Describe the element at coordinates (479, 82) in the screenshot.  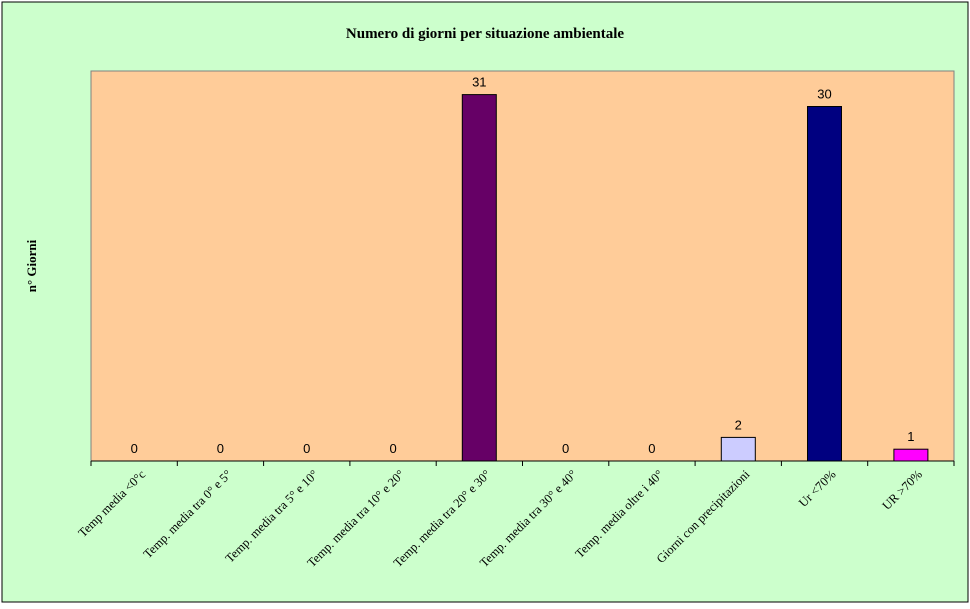
I see `data-label: 31` at that location.